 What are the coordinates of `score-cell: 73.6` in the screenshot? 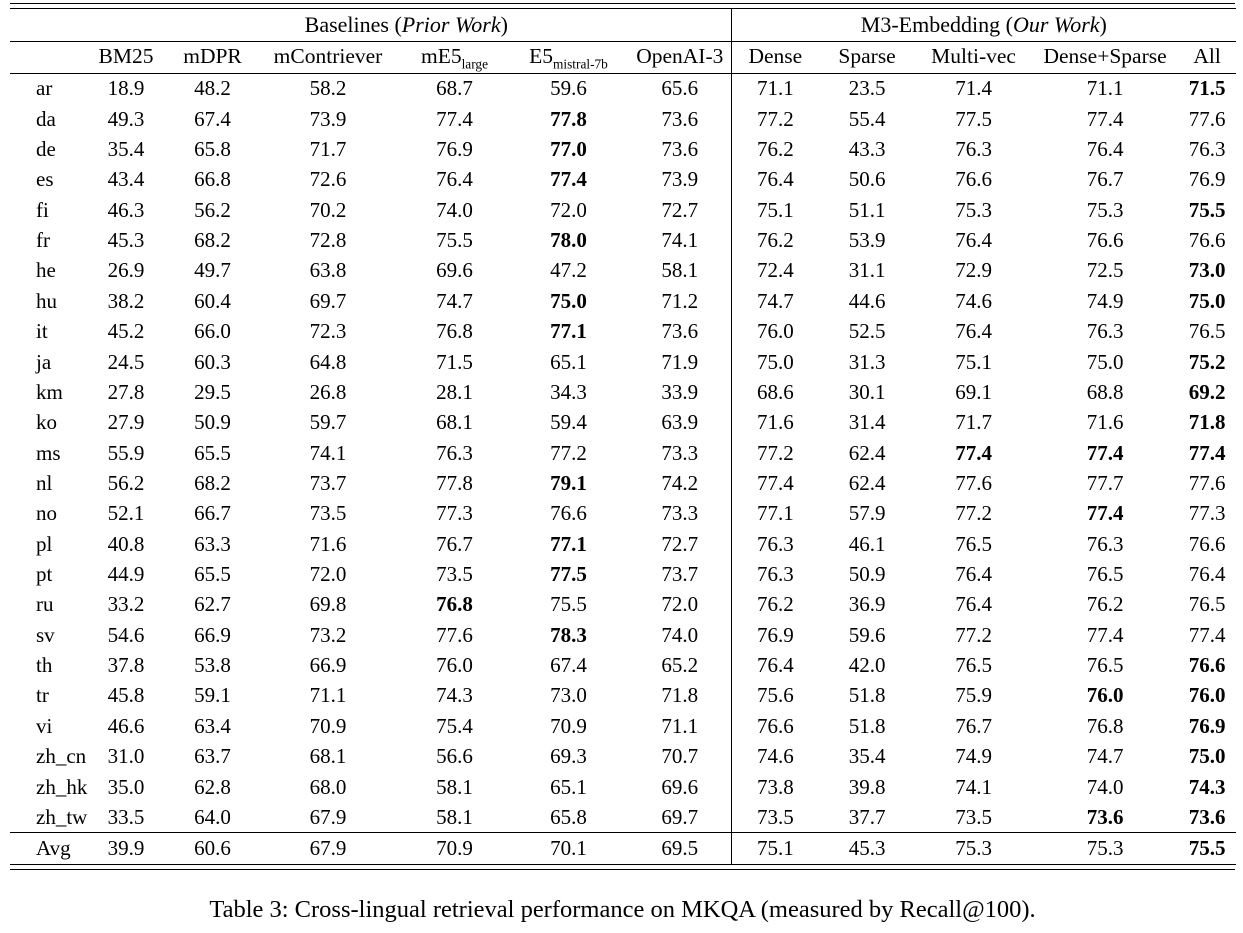 It's located at (1105, 816).